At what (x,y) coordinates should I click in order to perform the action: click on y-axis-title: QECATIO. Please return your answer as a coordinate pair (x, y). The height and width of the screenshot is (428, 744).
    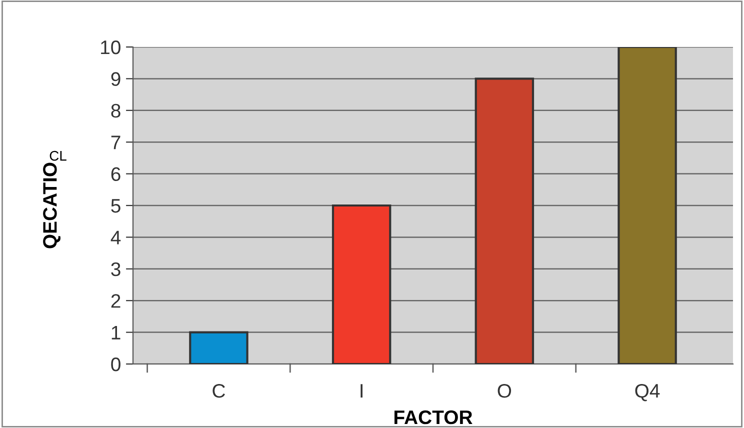
    Looking at the image, I should click on (51, 205).